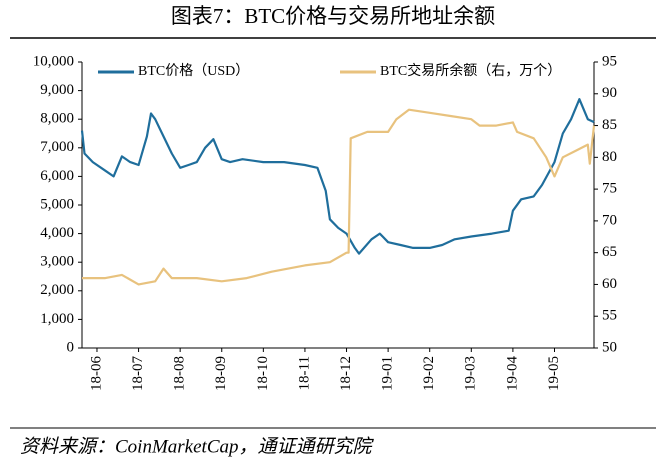  What do you see at coordinates (96, 373) in the screenshot?
I see `x-tick-label: 18-06` at bounding box center [96, 373].